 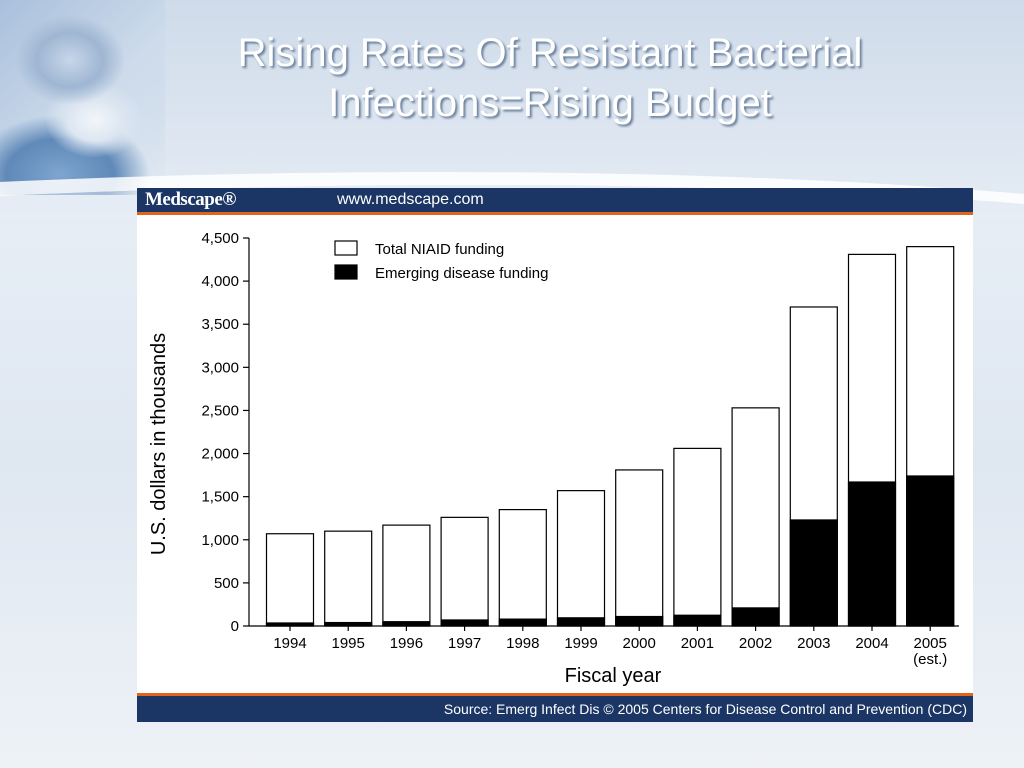 I want to click on x-tick-label: 2004, so click(x=871, y=643).